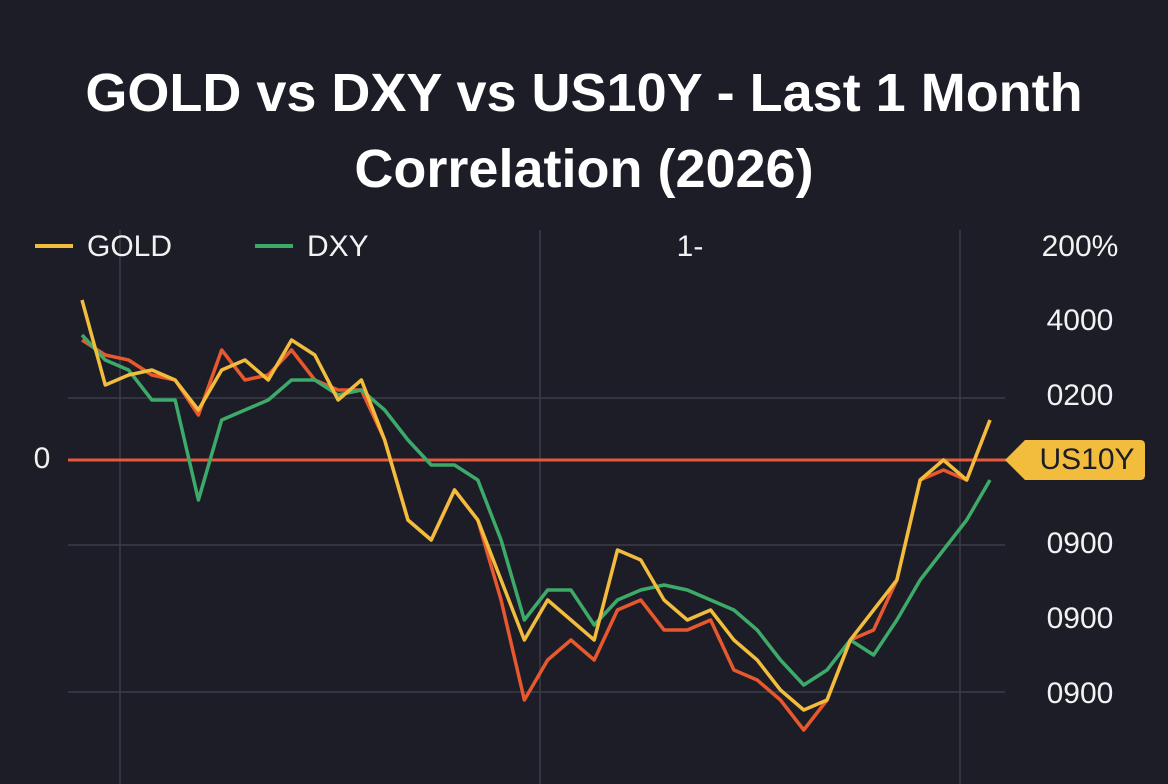 The width and height of the screenshot is (1168, 784). Describe the element at coordinates (690, 246) in the screenshot. I see `annotation: 1-` at that location.